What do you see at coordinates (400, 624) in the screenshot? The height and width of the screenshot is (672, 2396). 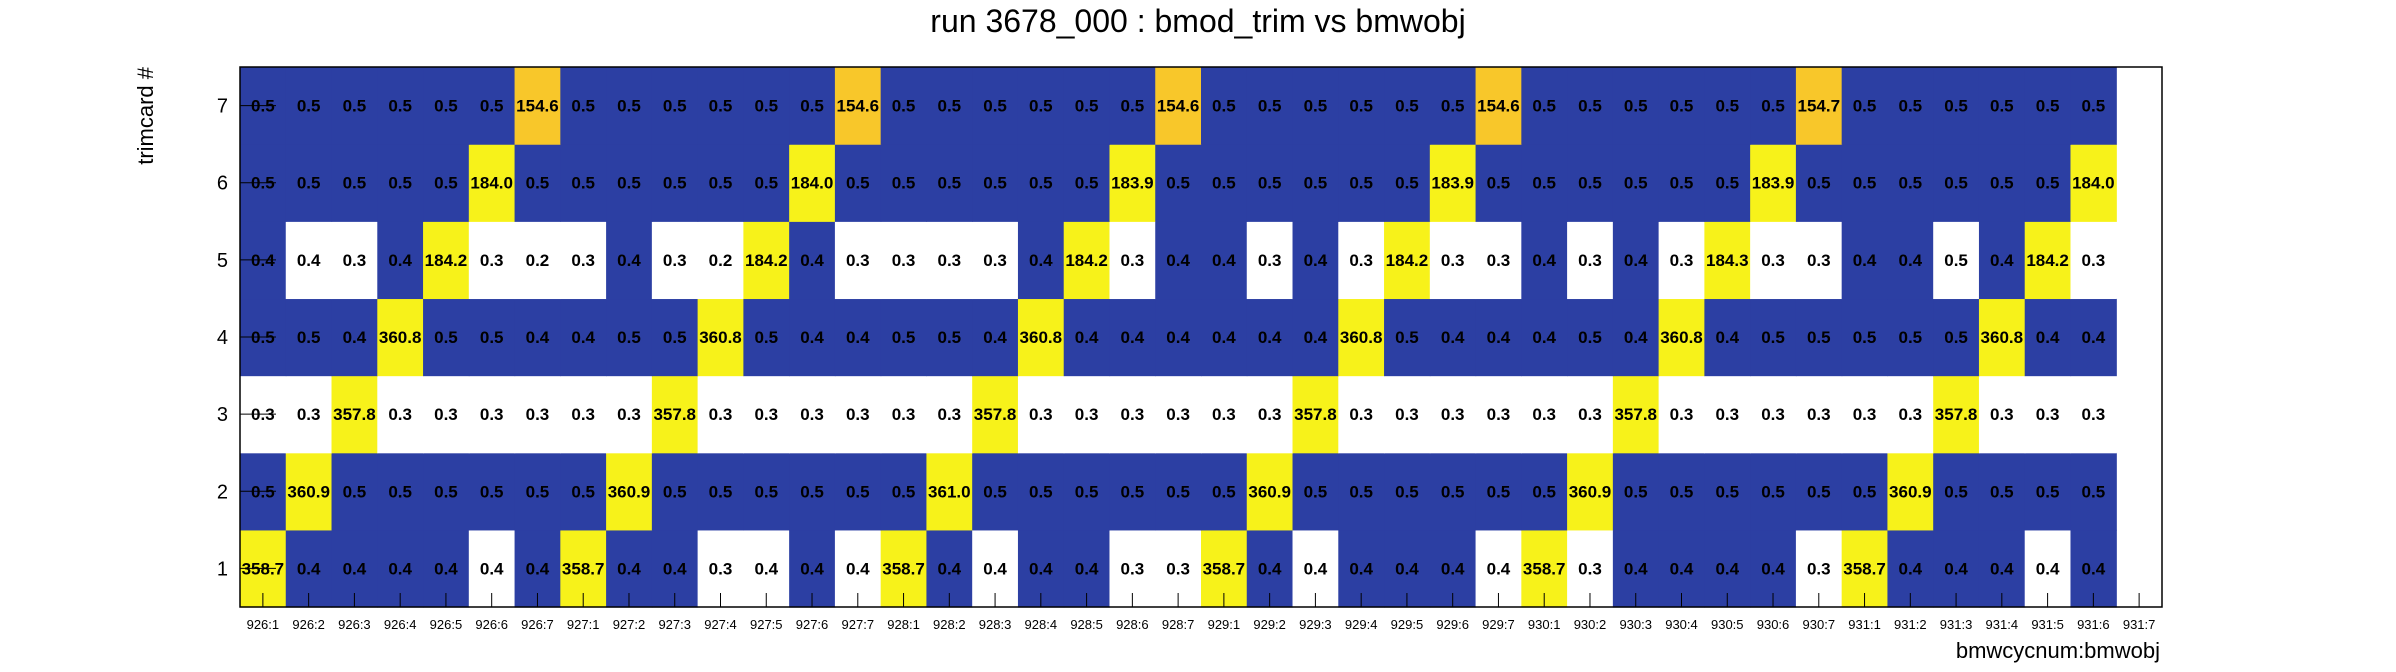 I see `x-tick-label: 926:4` at bounding box center [400, 624].